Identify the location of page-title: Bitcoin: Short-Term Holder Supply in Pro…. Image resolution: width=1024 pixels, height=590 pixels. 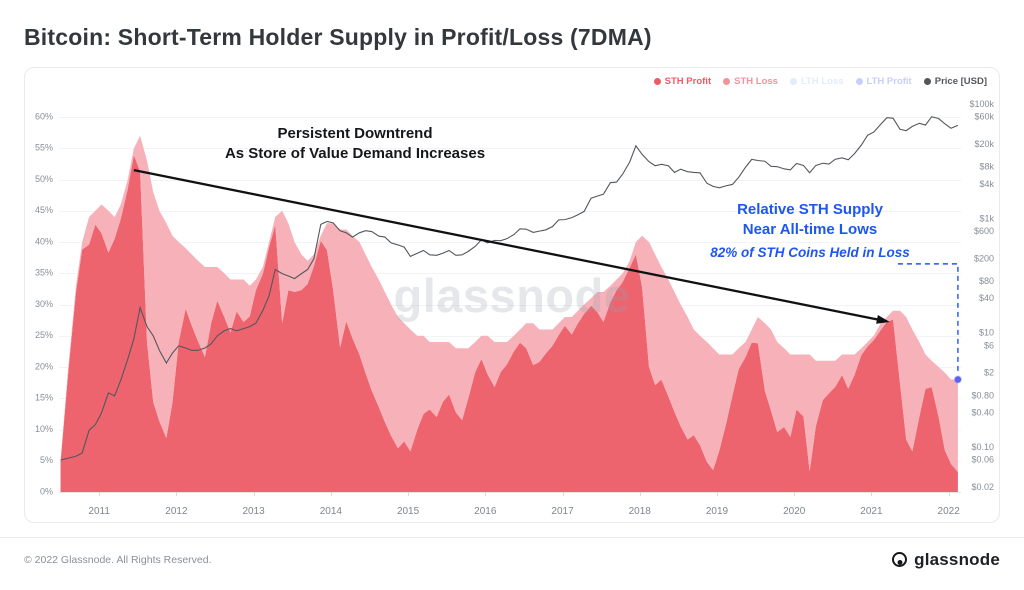
(338, 37).